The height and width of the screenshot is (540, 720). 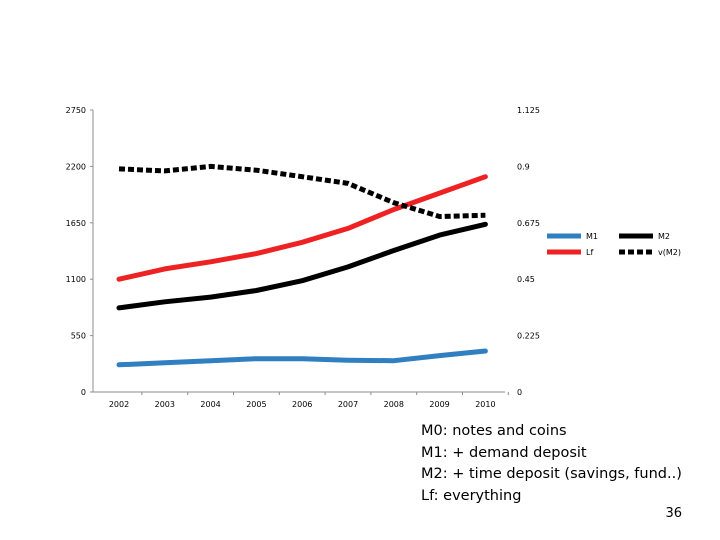 I want to click on x-tick-label: 2010, so click(x=485, y=404).